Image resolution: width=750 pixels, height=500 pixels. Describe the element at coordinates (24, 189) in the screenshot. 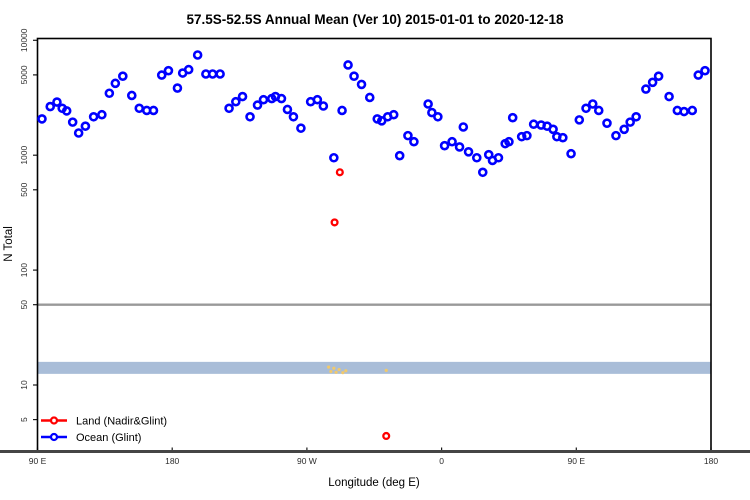

I see `y-tick-label: 500` at that location.